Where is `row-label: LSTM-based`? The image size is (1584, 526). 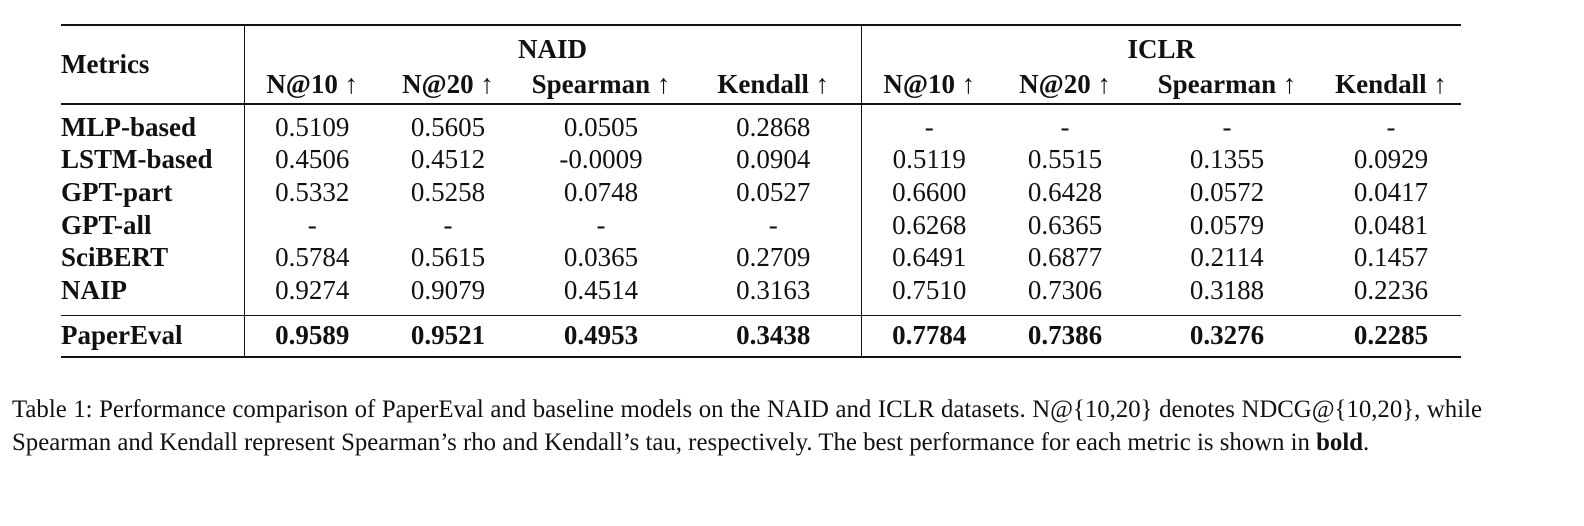
row-label: LSTM-based is located at coordinates (137, 159).